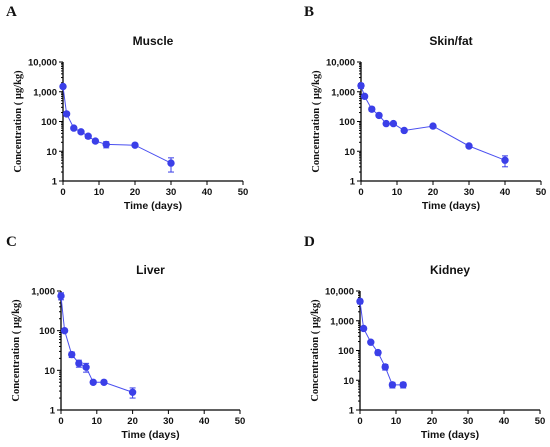 The width and height of the screenshot is (550, 447). What do you see at coordinates (150, 270) in the screenshot?
I see `chart-title: Liver` at bounding box center [150, 270].